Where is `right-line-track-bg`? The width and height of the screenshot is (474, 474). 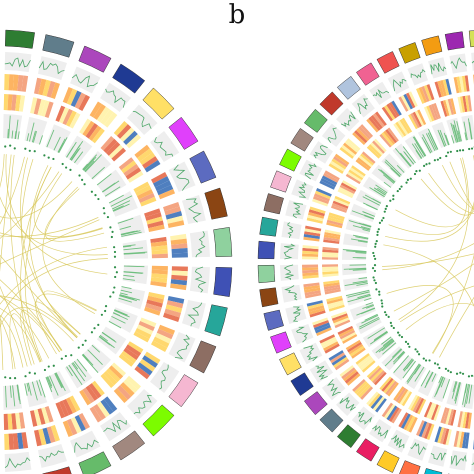 right-line-track-bg is located at coordinates (417, 74).